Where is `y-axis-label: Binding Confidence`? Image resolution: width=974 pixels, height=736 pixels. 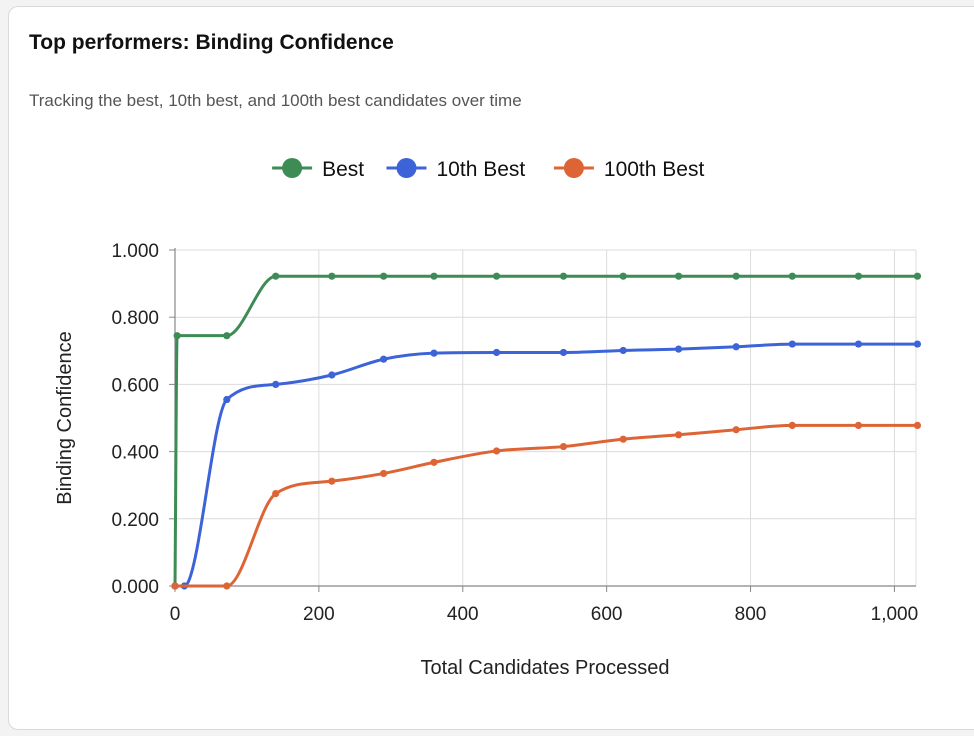
y-axis-label: Binding Confidence is located at coordinates (65, 417).